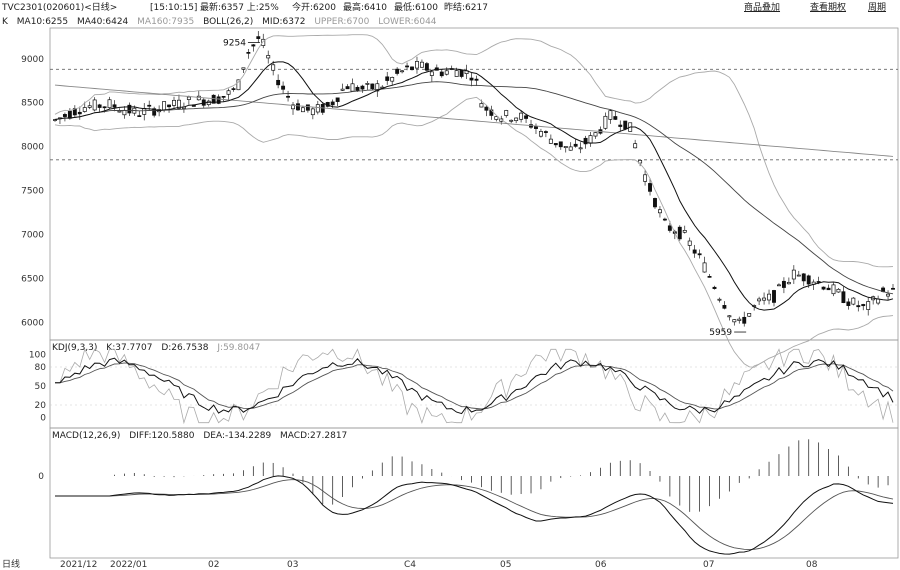 The image size is (900, 570). Describe the element at coordinates (466, 8) in the screenshot. I see `prev-settle: 昨结:6217` at that location.